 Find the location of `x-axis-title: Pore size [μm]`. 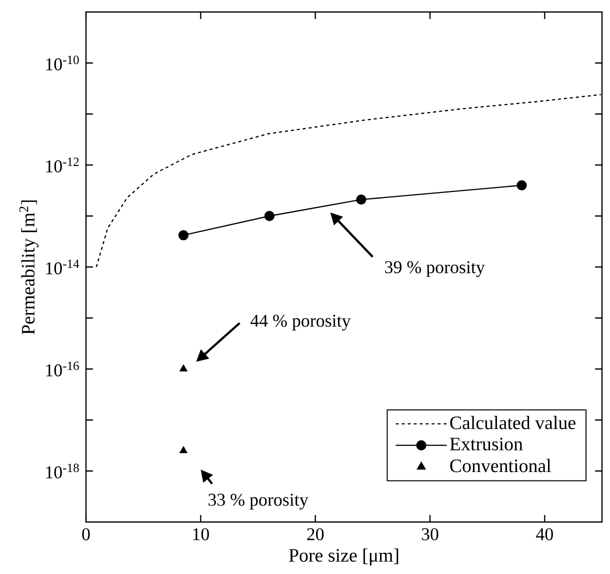

x-axis-title: Pore size [μm] is located at coordinates (343, 557).